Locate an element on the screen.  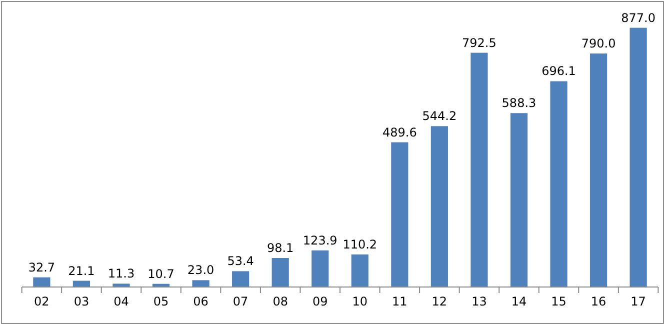
data-label: 790.0 is located at coordinates (598, 43).